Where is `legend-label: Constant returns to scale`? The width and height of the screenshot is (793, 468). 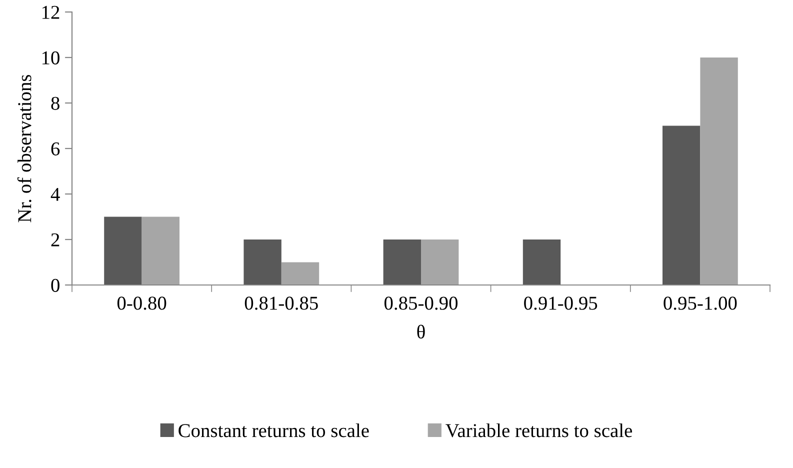
legend-label: Constant returns to scale is located at coordinates (273, 431).